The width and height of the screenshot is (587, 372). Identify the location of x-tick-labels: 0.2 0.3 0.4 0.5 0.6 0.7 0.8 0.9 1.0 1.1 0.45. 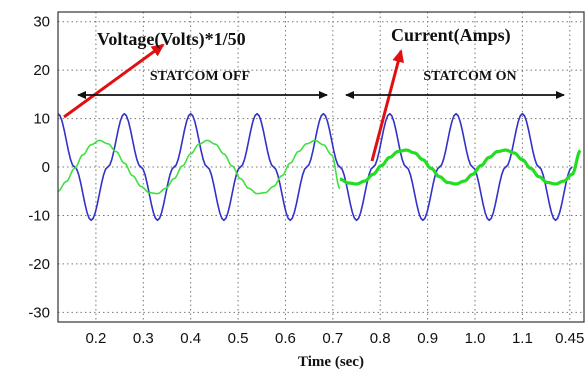
(334, 338).